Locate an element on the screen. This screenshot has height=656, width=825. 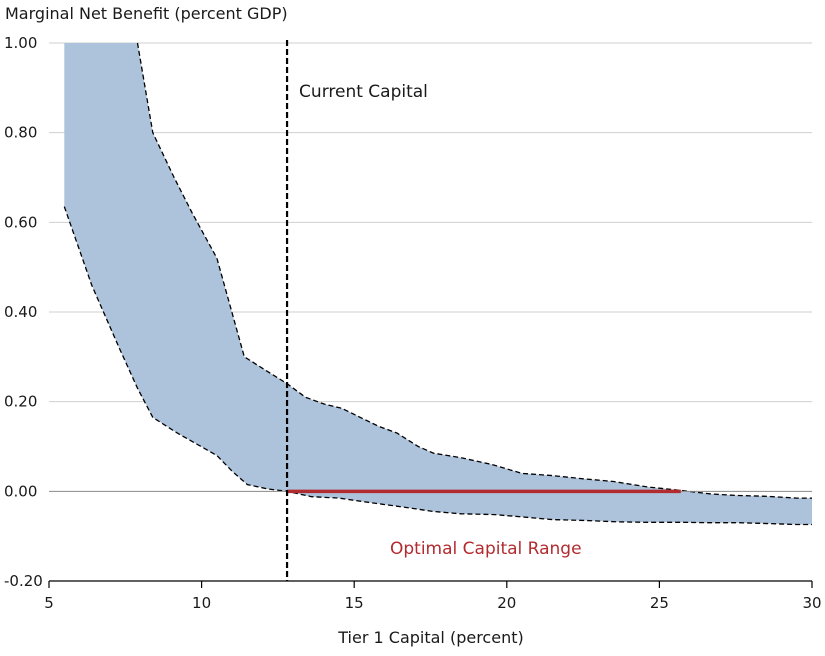
x-tick-label: 5 is located at coordinates (49, 603).